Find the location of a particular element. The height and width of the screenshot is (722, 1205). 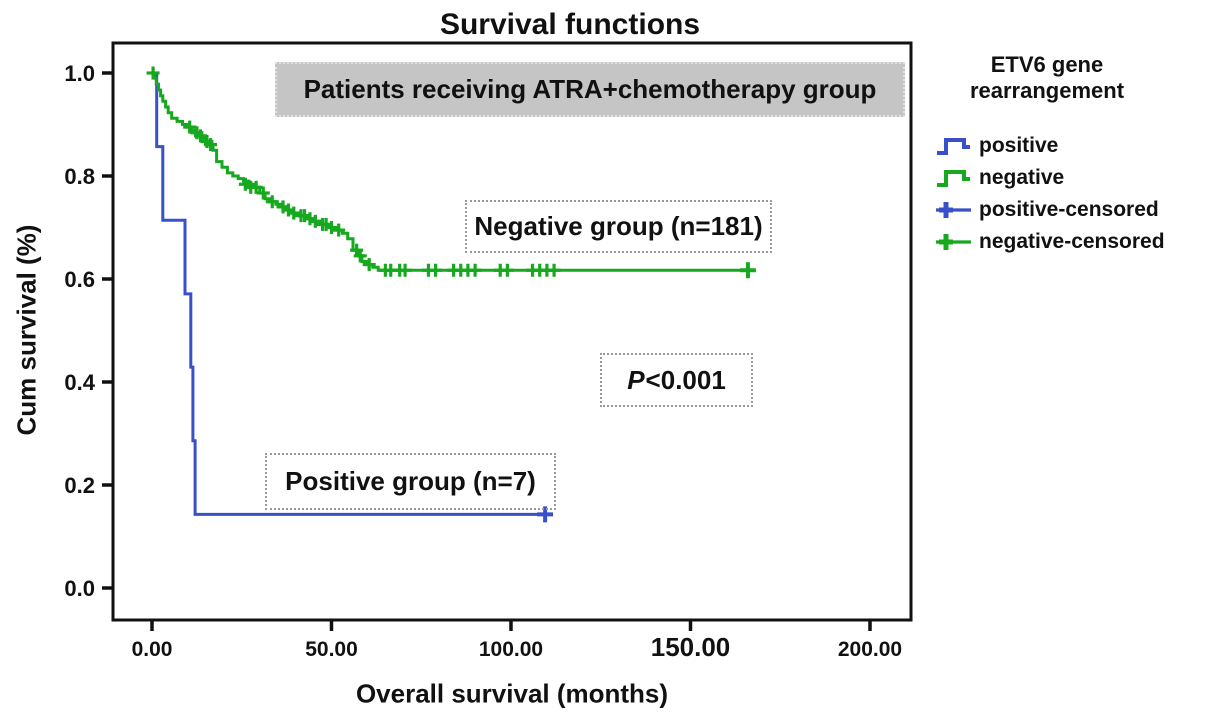

chart-title: Survival functions is located at coordinates (570, 24).